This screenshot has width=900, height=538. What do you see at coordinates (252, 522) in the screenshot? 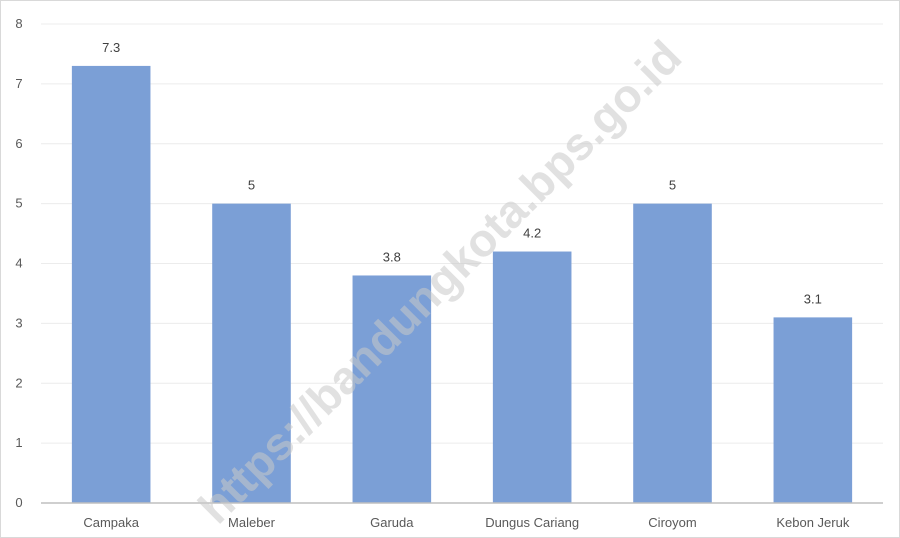
I see `x-tick-label: Maleber` at bounding box center [252, 522].